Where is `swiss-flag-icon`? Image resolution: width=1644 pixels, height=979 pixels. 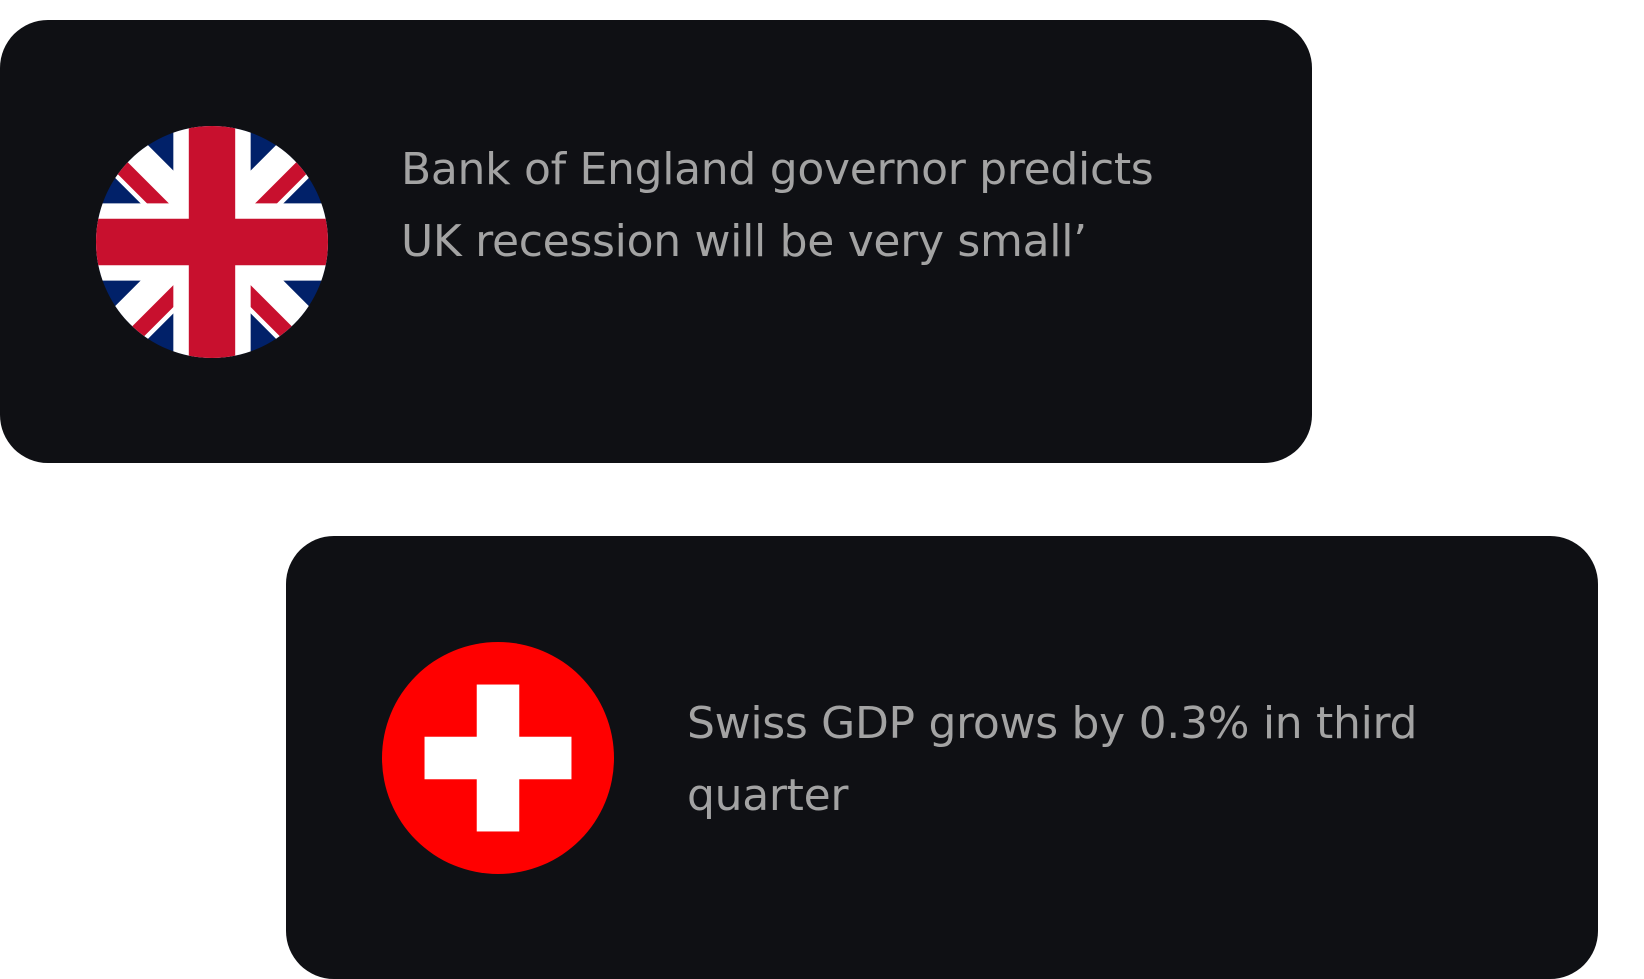
swiss-flag-icon is located at coordinates (498, 758).